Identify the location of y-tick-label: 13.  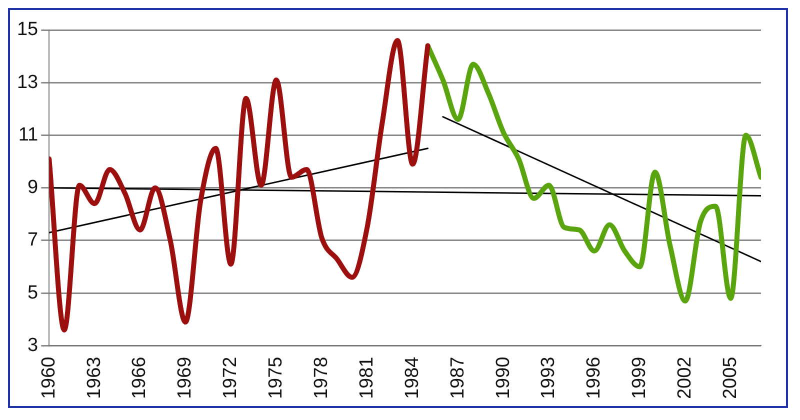
(27, 82).